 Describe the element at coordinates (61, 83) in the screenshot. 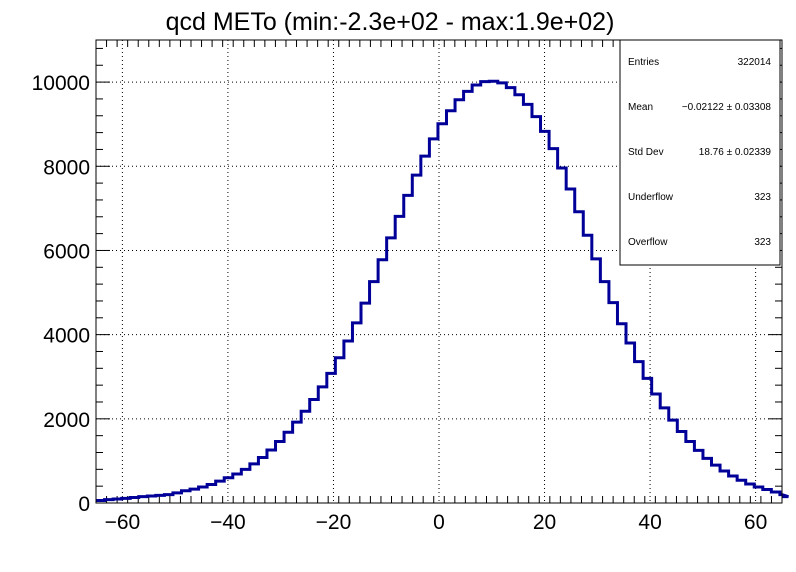

I see `y-tick-label: 10000` at that location.